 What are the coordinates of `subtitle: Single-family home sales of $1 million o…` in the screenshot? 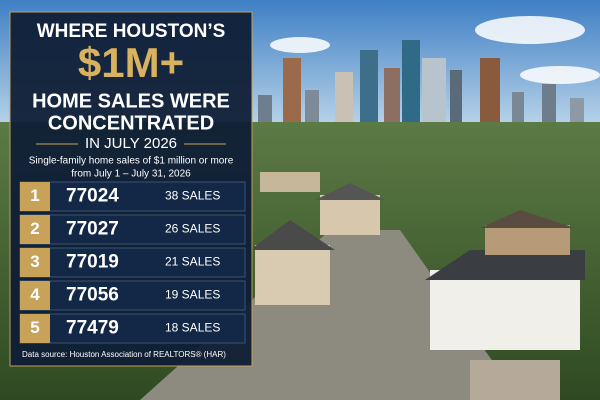 It's located at (131, 161).